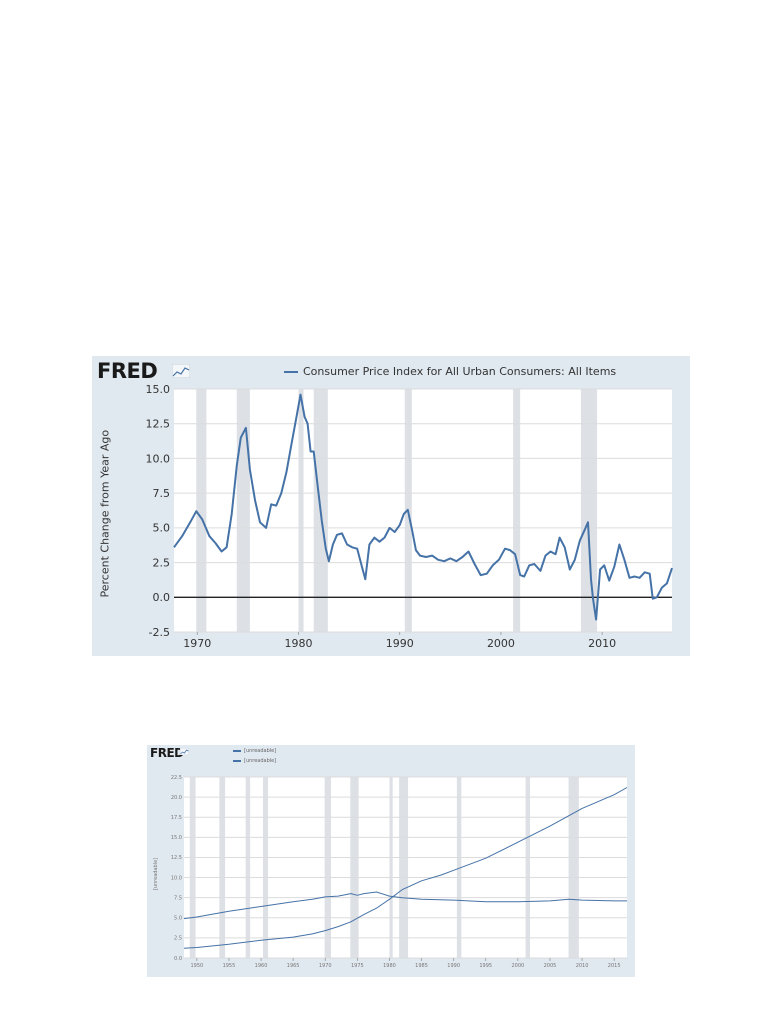 The image size is (784, 1015). I want to click on x-tick-label: 2015, so click(614, 966).